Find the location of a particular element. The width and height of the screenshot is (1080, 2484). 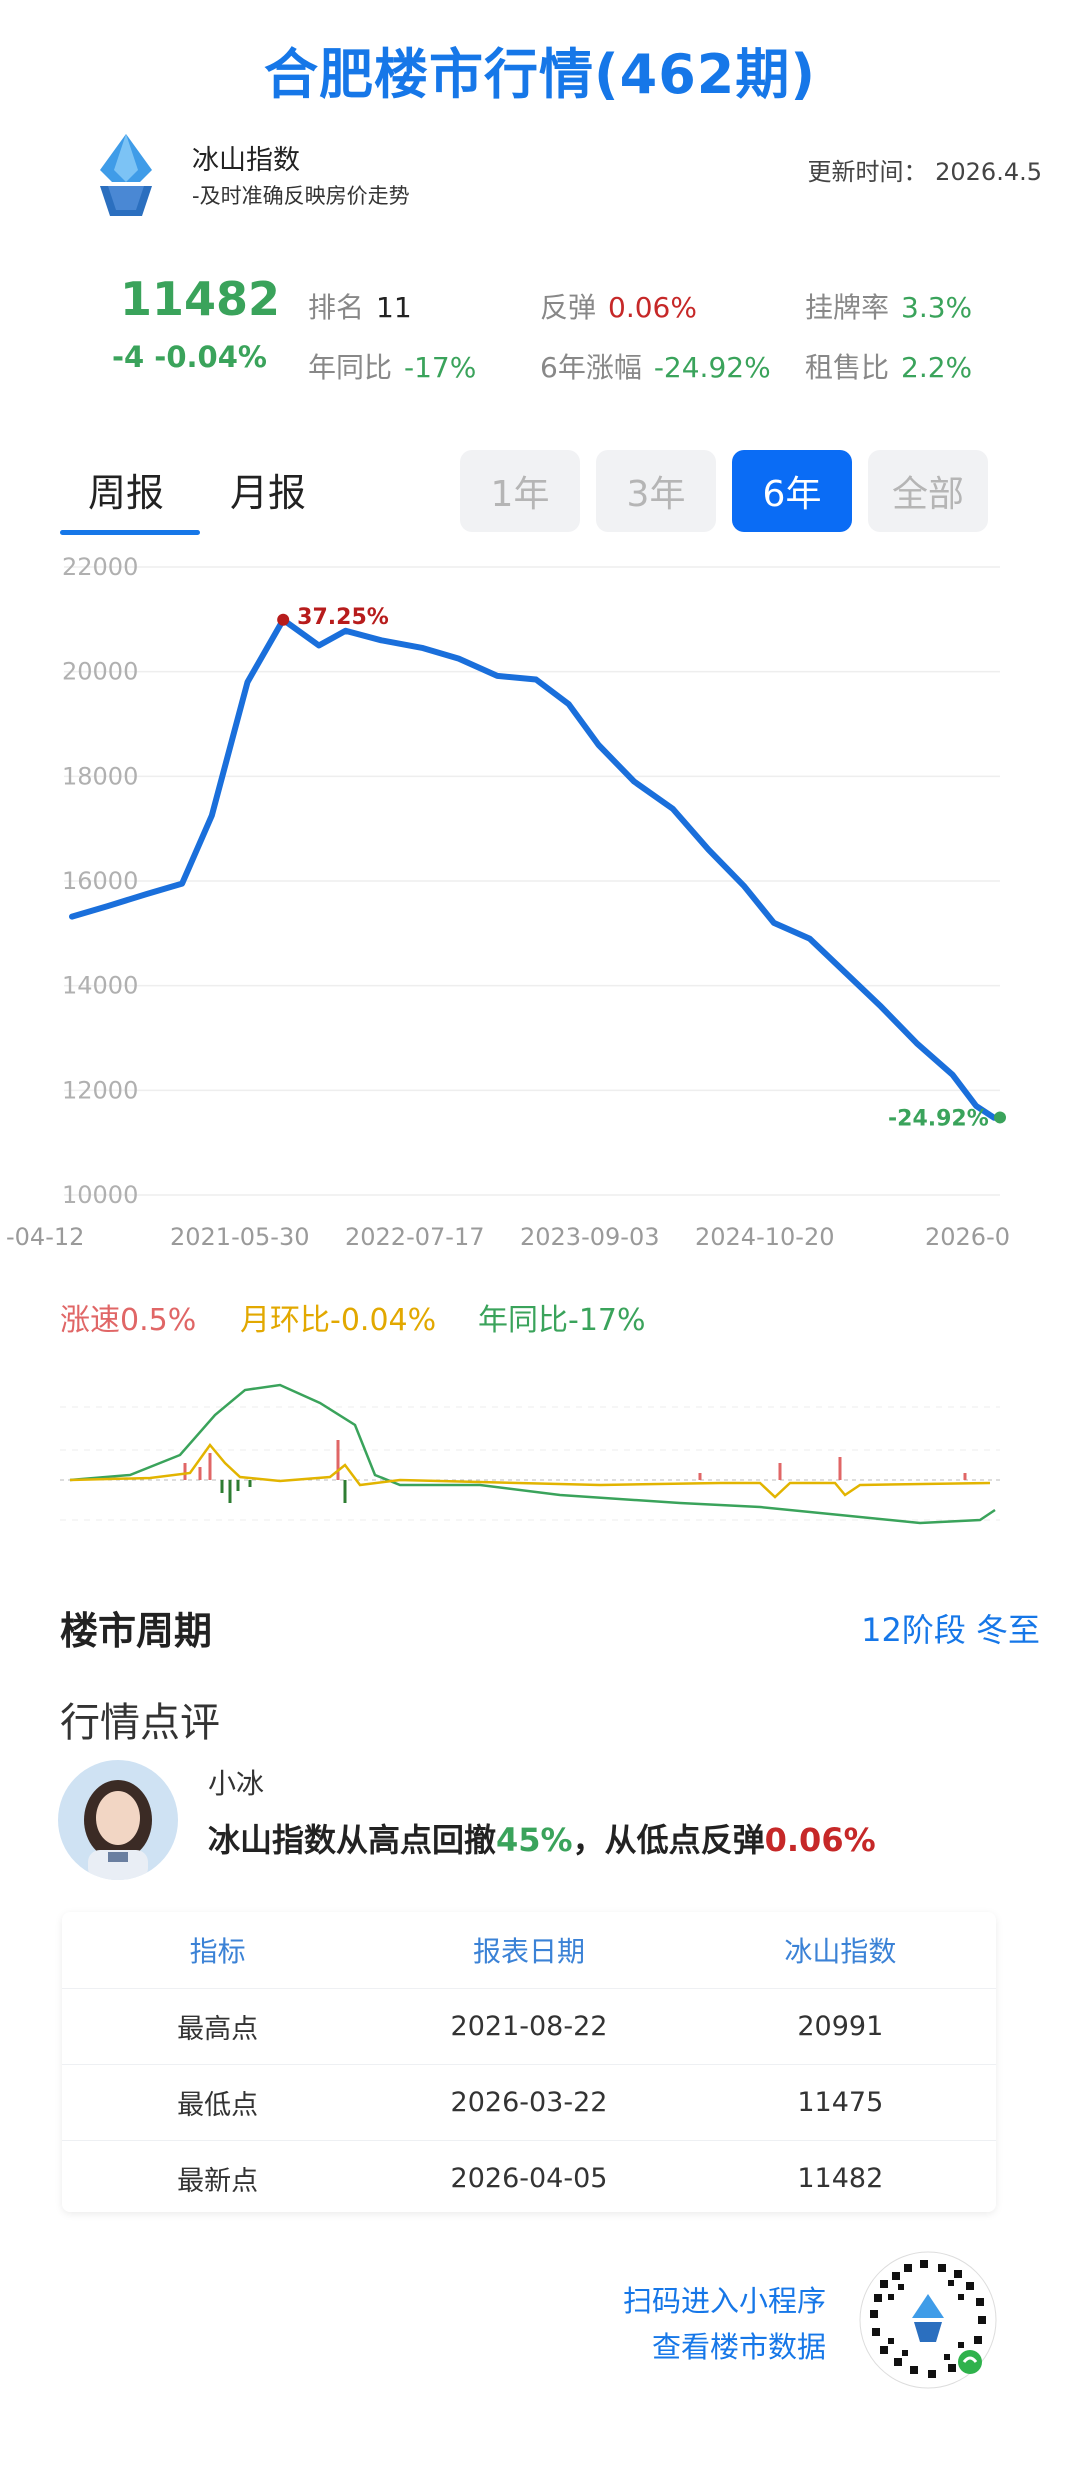

table-row: 最低点 2026-03-22 11475 is located at coordinates (529, 2102).